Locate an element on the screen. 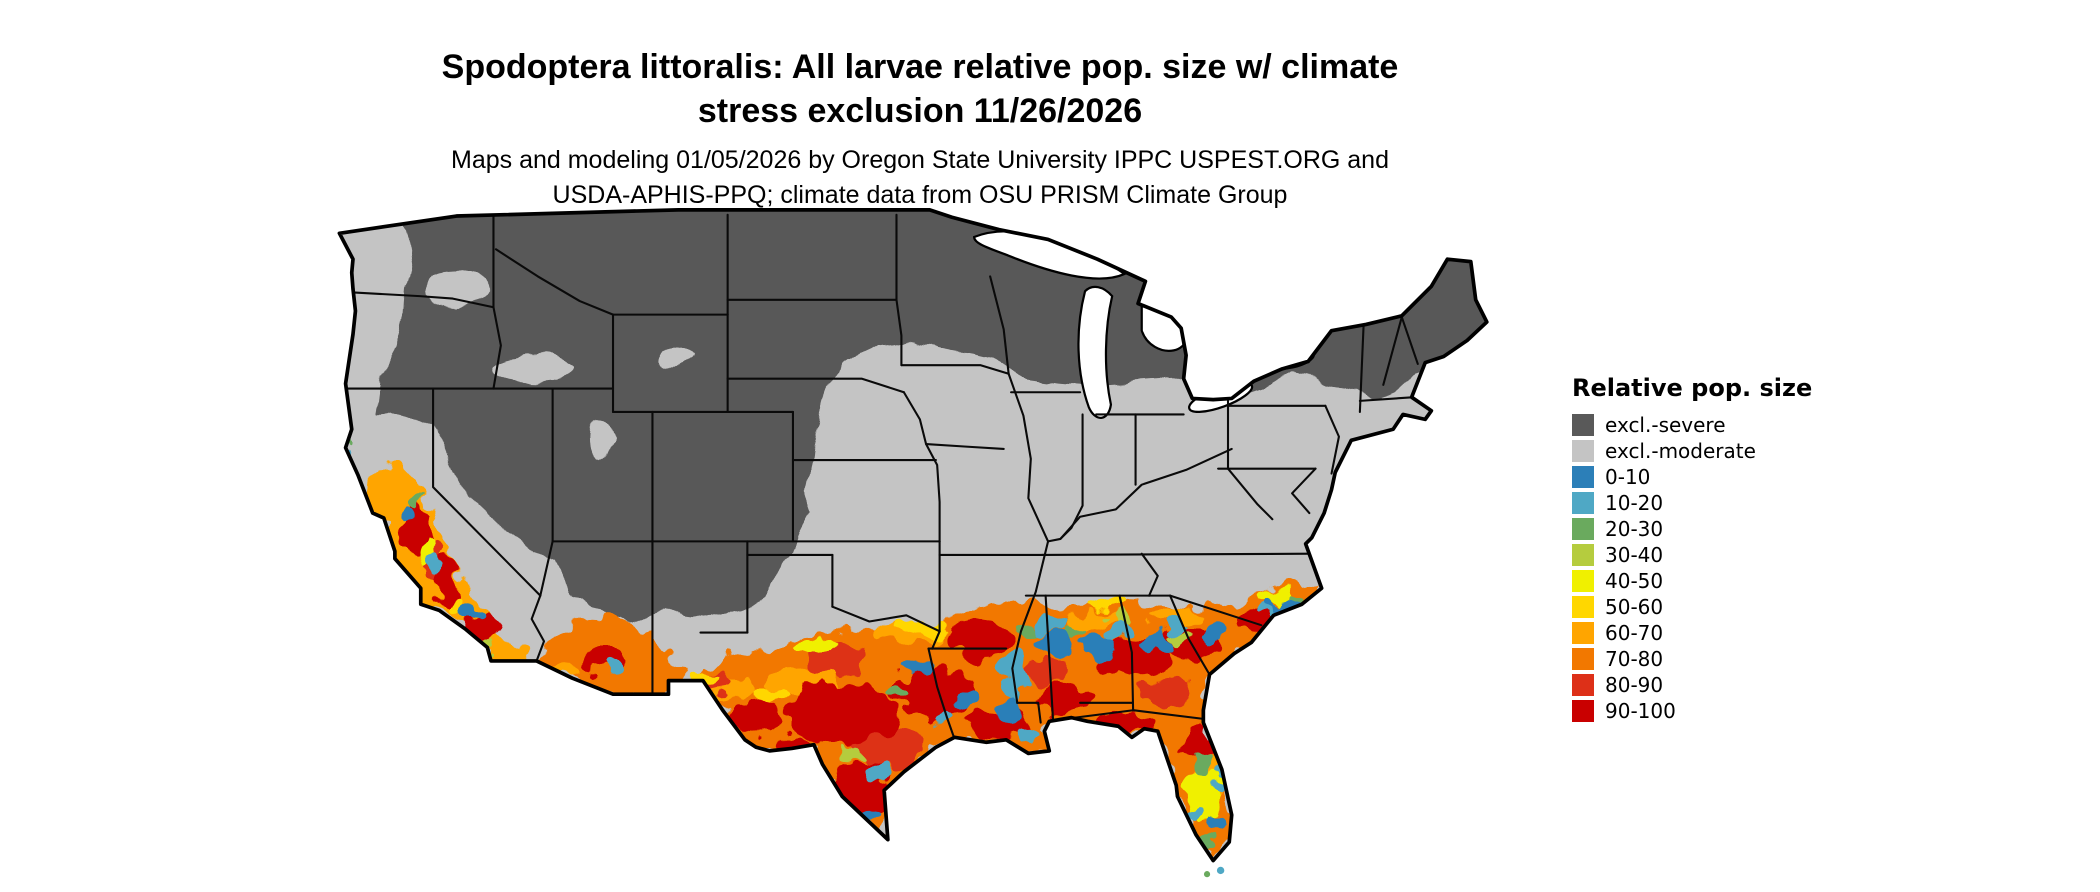 The width and height of the screenshot is (2100, 892). legend-label: excl.-severe is located at coordinates (1665, 425).